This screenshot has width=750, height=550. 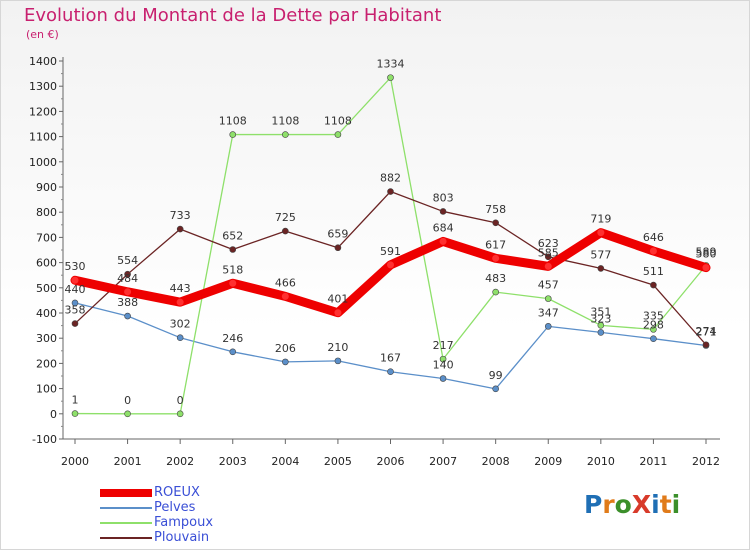 I want to click on data-label-roeux: 719, so click(x=600, y=219).